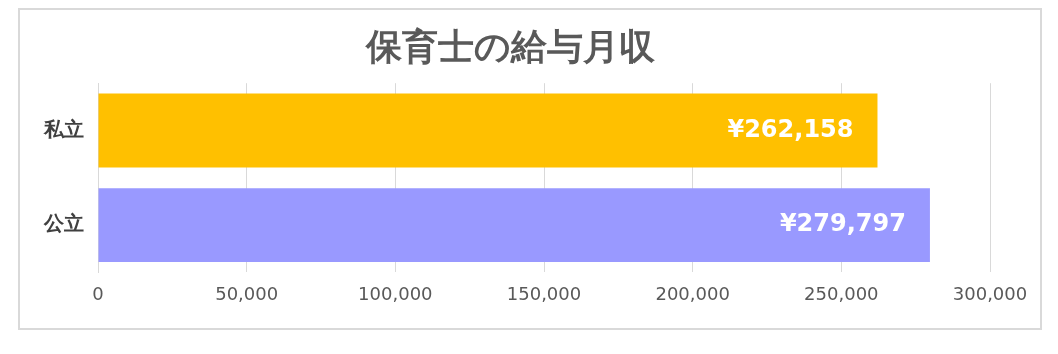  I want to click on x-tick-label: 50,000, so click(247, 293).